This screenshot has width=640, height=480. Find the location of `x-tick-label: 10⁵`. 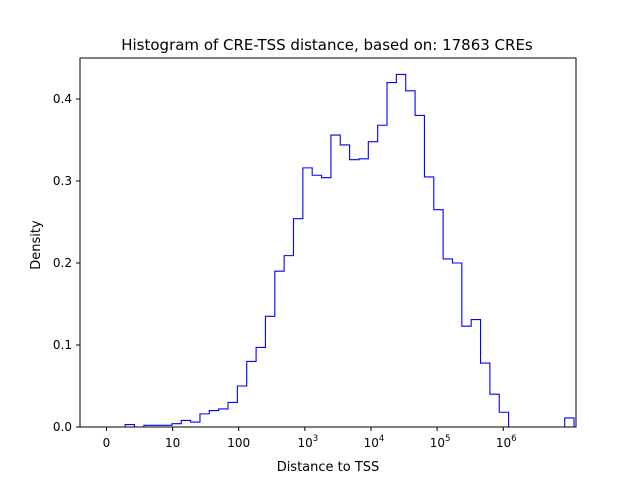

x-tick-label: 10⁵ is located at coordinates (440, 442).